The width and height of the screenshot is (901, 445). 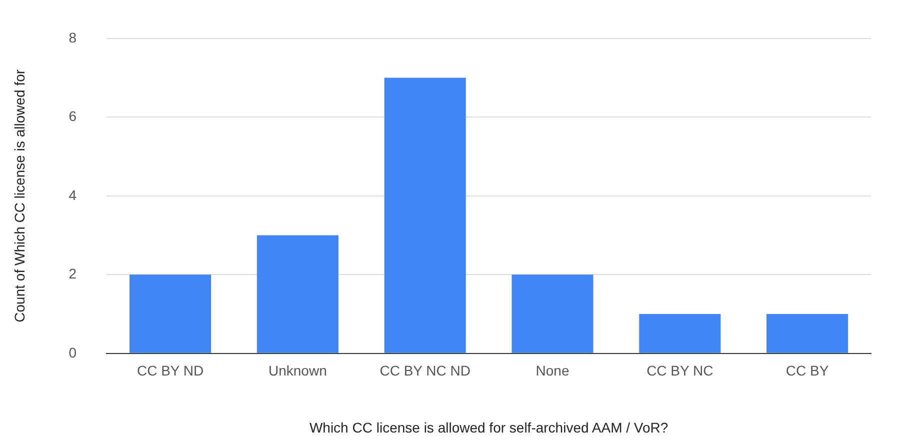 What do you see at coordinates (425, 370) in the screenshot?
I see `x-tick-label: CC BY NC ND` at bounding box center [425, 370].